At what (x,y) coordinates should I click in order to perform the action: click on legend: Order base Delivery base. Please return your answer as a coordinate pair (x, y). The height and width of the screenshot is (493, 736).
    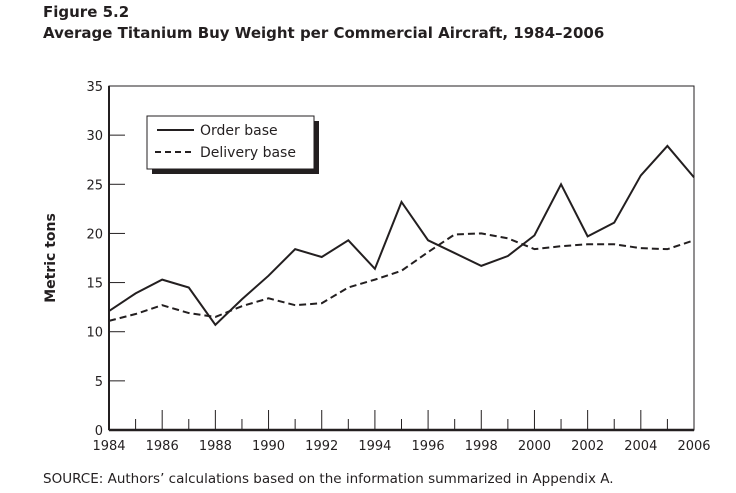
    Looking at the image, I should click on (232, 144).